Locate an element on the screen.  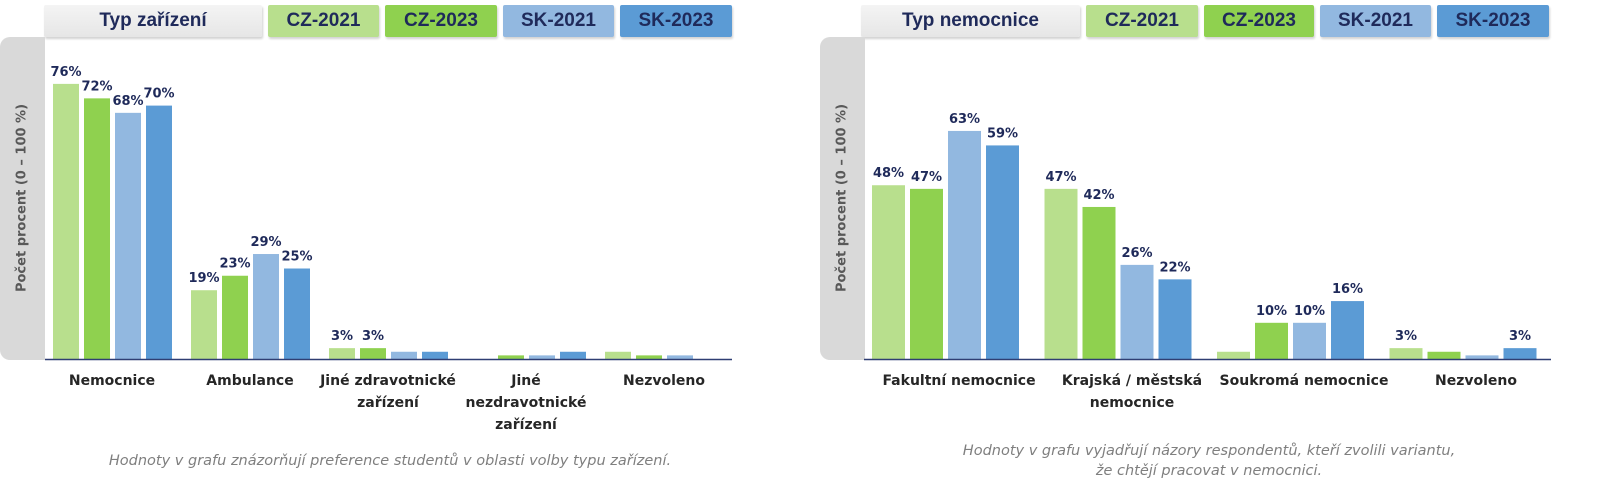
chart-title: Typ nemocnice is located at coordinates (970, 21).